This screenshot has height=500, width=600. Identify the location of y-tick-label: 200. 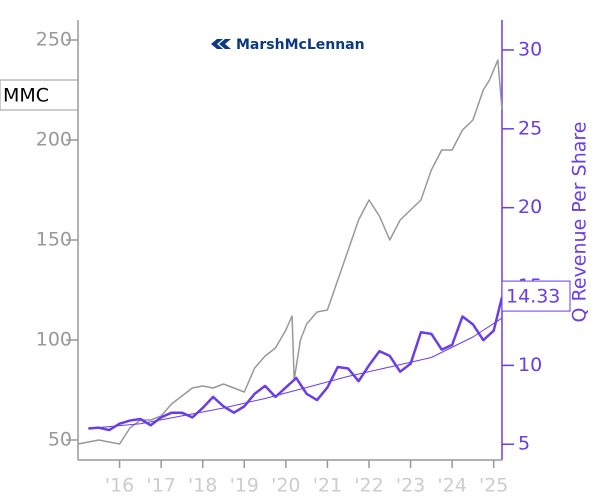
(54, 140).